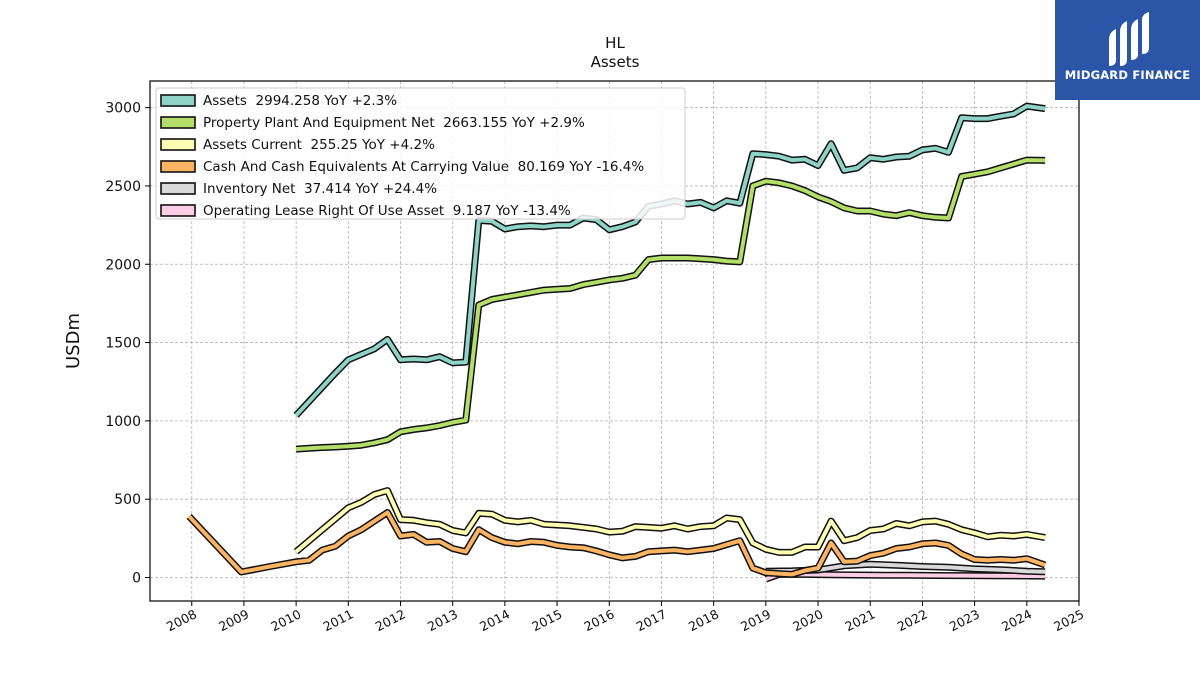 This screenshot has width=1200, height=675. Describe the element at coordinates (442, 620) in the screenshot. I see `x-tick-label: 2013` at that location.